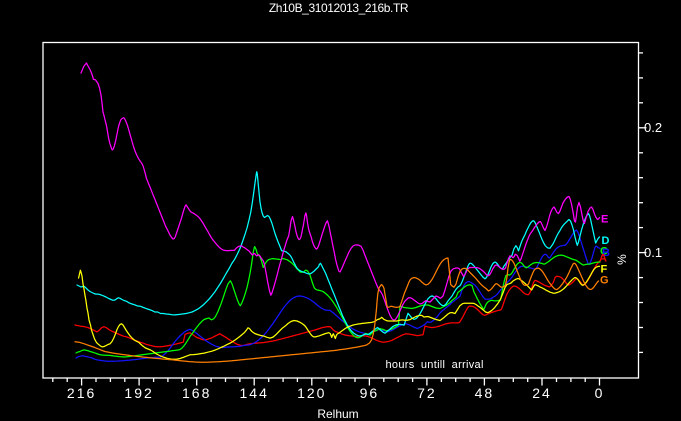 The height and width of the screenshot is (421, 681). I want to click on svg-text: G, so click(604, 281).